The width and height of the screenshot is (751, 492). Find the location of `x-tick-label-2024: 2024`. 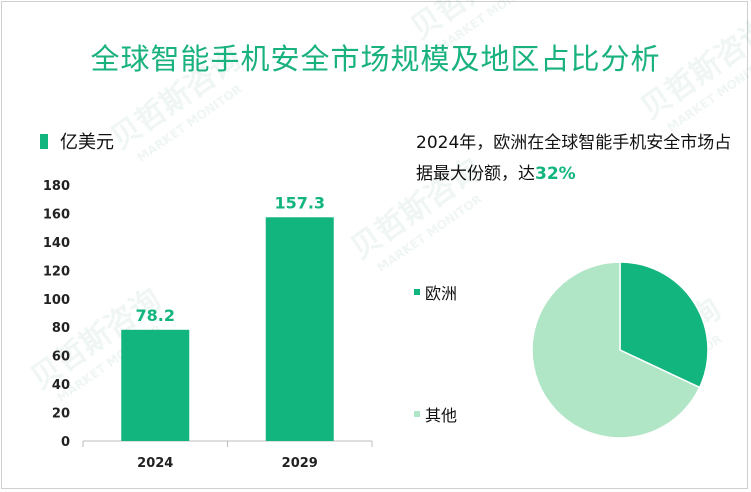

x-tick-label-2024: 2024 is located at coordinates (155, 463).